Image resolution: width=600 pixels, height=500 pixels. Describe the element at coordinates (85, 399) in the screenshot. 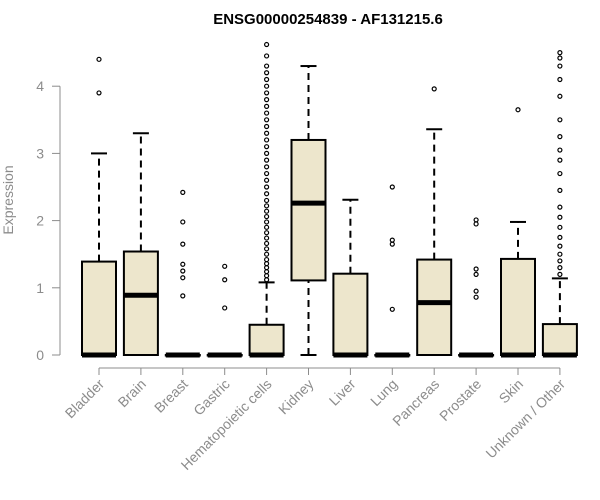

I see `x-tick-label: Bladder` at that location.